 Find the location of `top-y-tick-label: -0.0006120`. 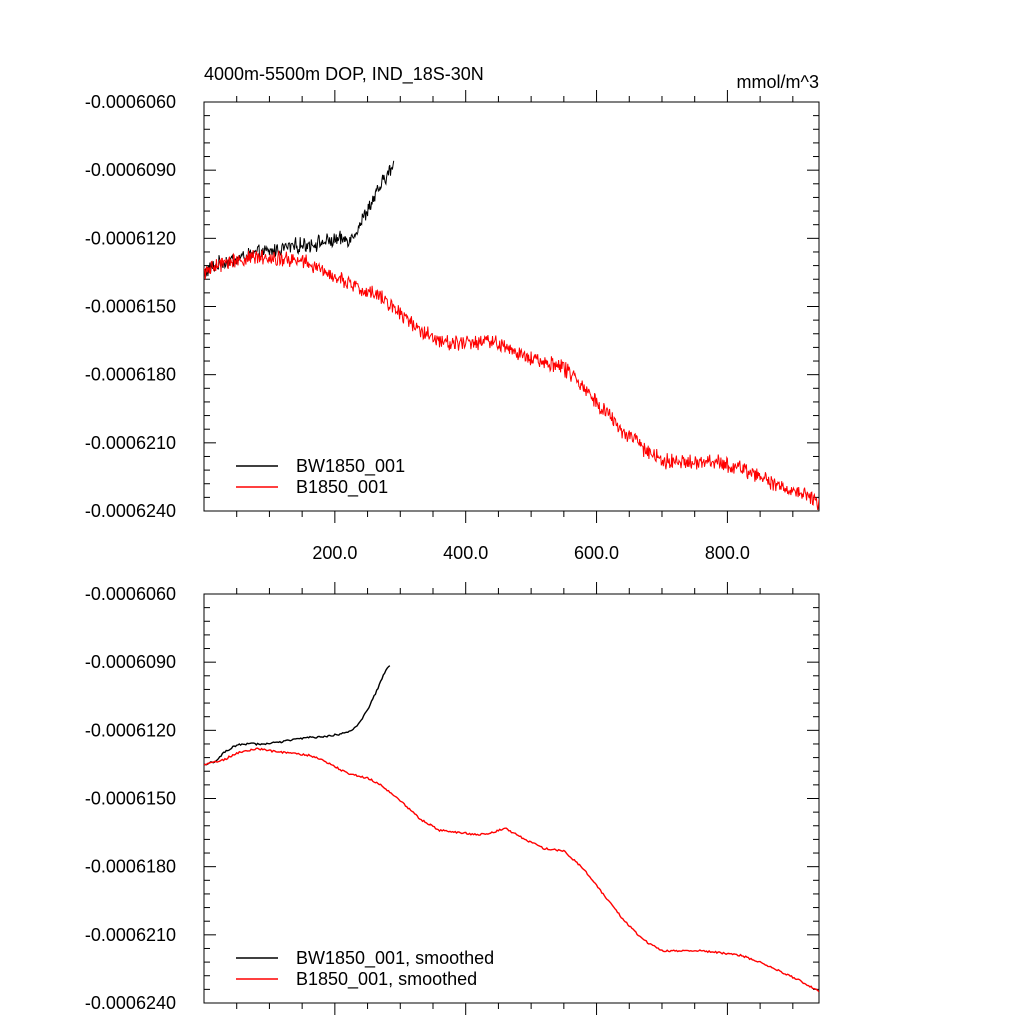

top-y-tick-label: -0.0006120 is located at coordinates (130, 238).